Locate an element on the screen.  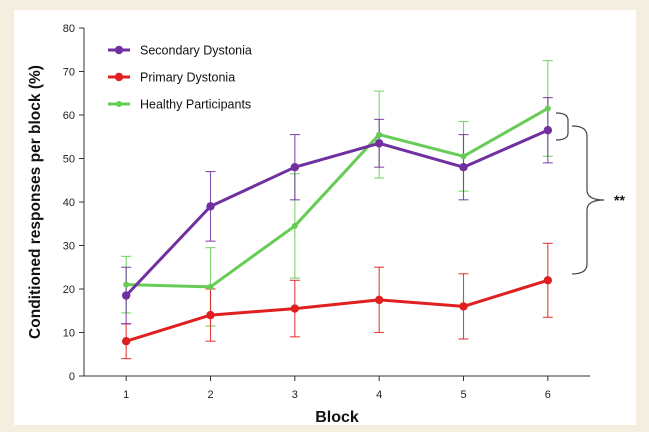
legend-label: Secondary Dystonia is located at coordinates (196, 51).